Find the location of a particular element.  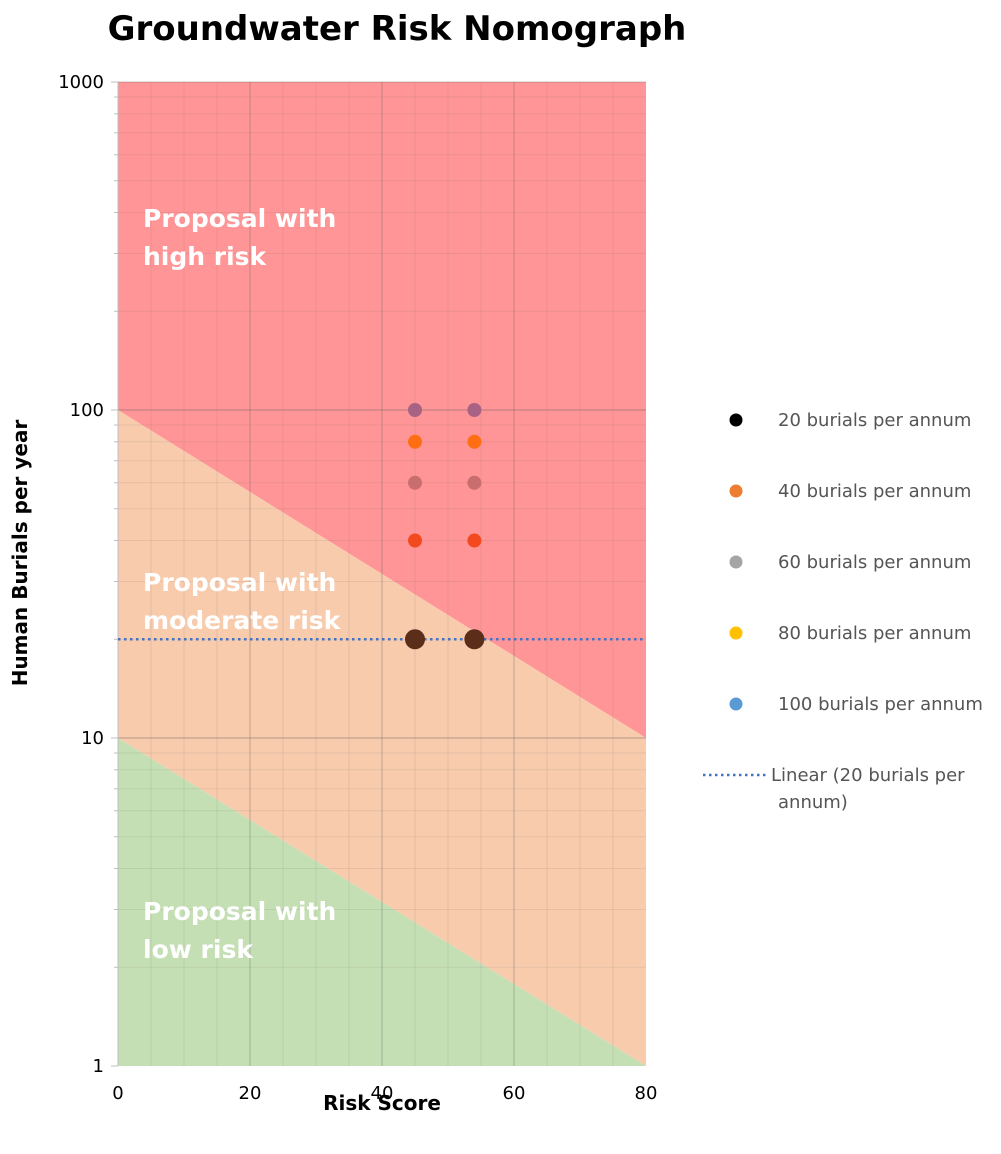

zone-high-label: high risk is located at coordinates (205, 256).